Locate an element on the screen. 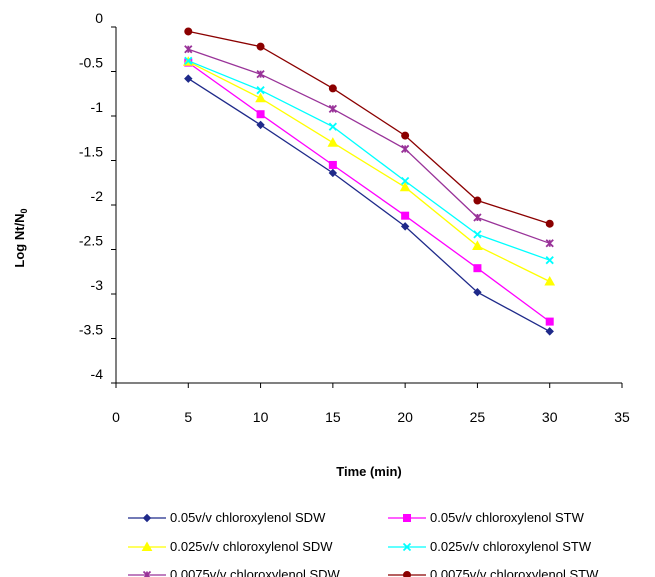 The width and height of the screenshot is (655, 577). y-axis-title-main: Log Nt/N is located at coordinates (19, 240).